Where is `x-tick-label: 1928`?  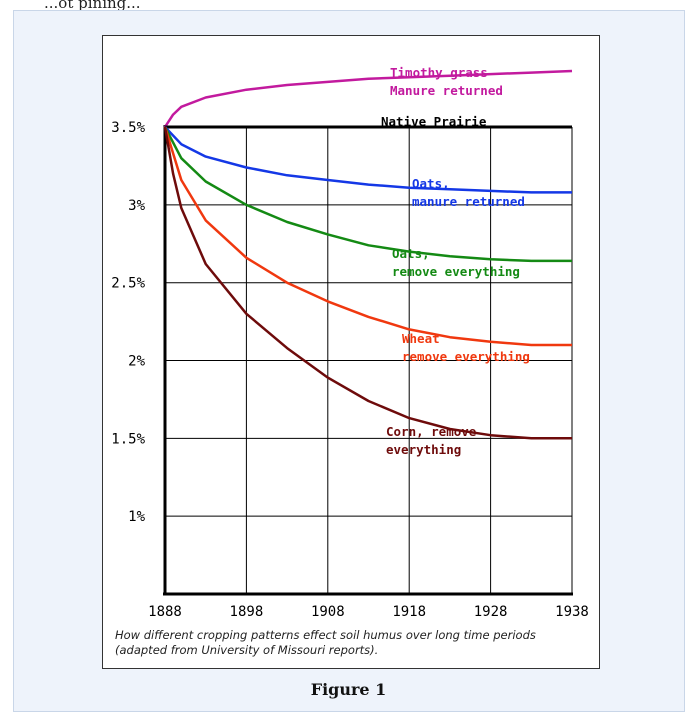 x-tick-label: 1928 is located at coordinates (491, 612).